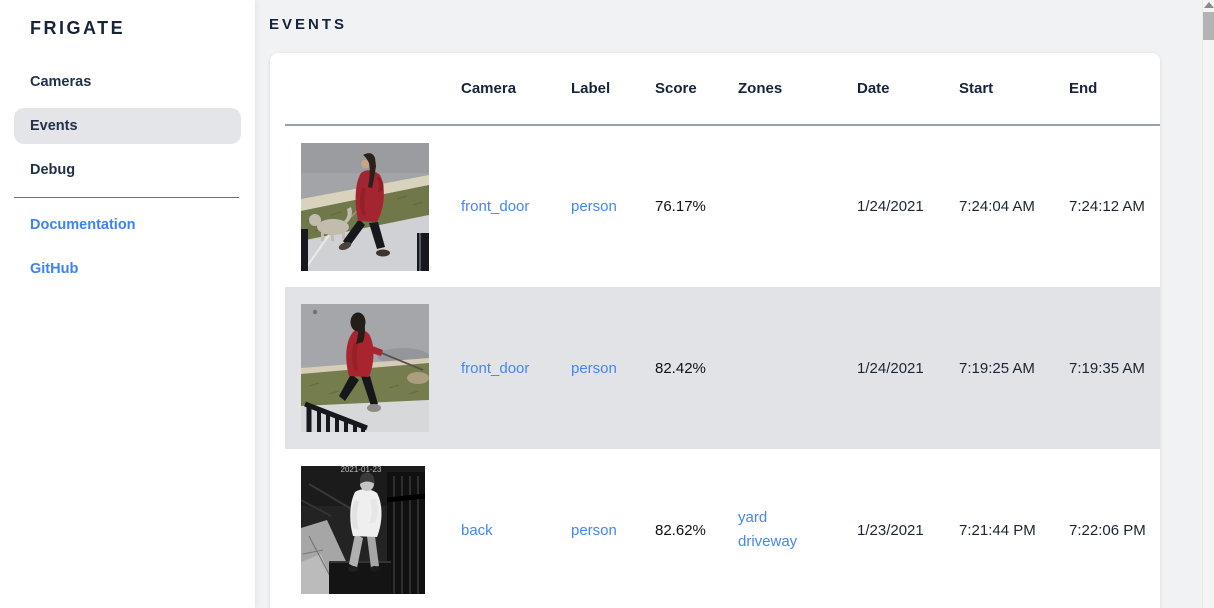  Describe the element at coordinates (308, 24) in the screenshot. I see `page-title: EVENTS` at that location.